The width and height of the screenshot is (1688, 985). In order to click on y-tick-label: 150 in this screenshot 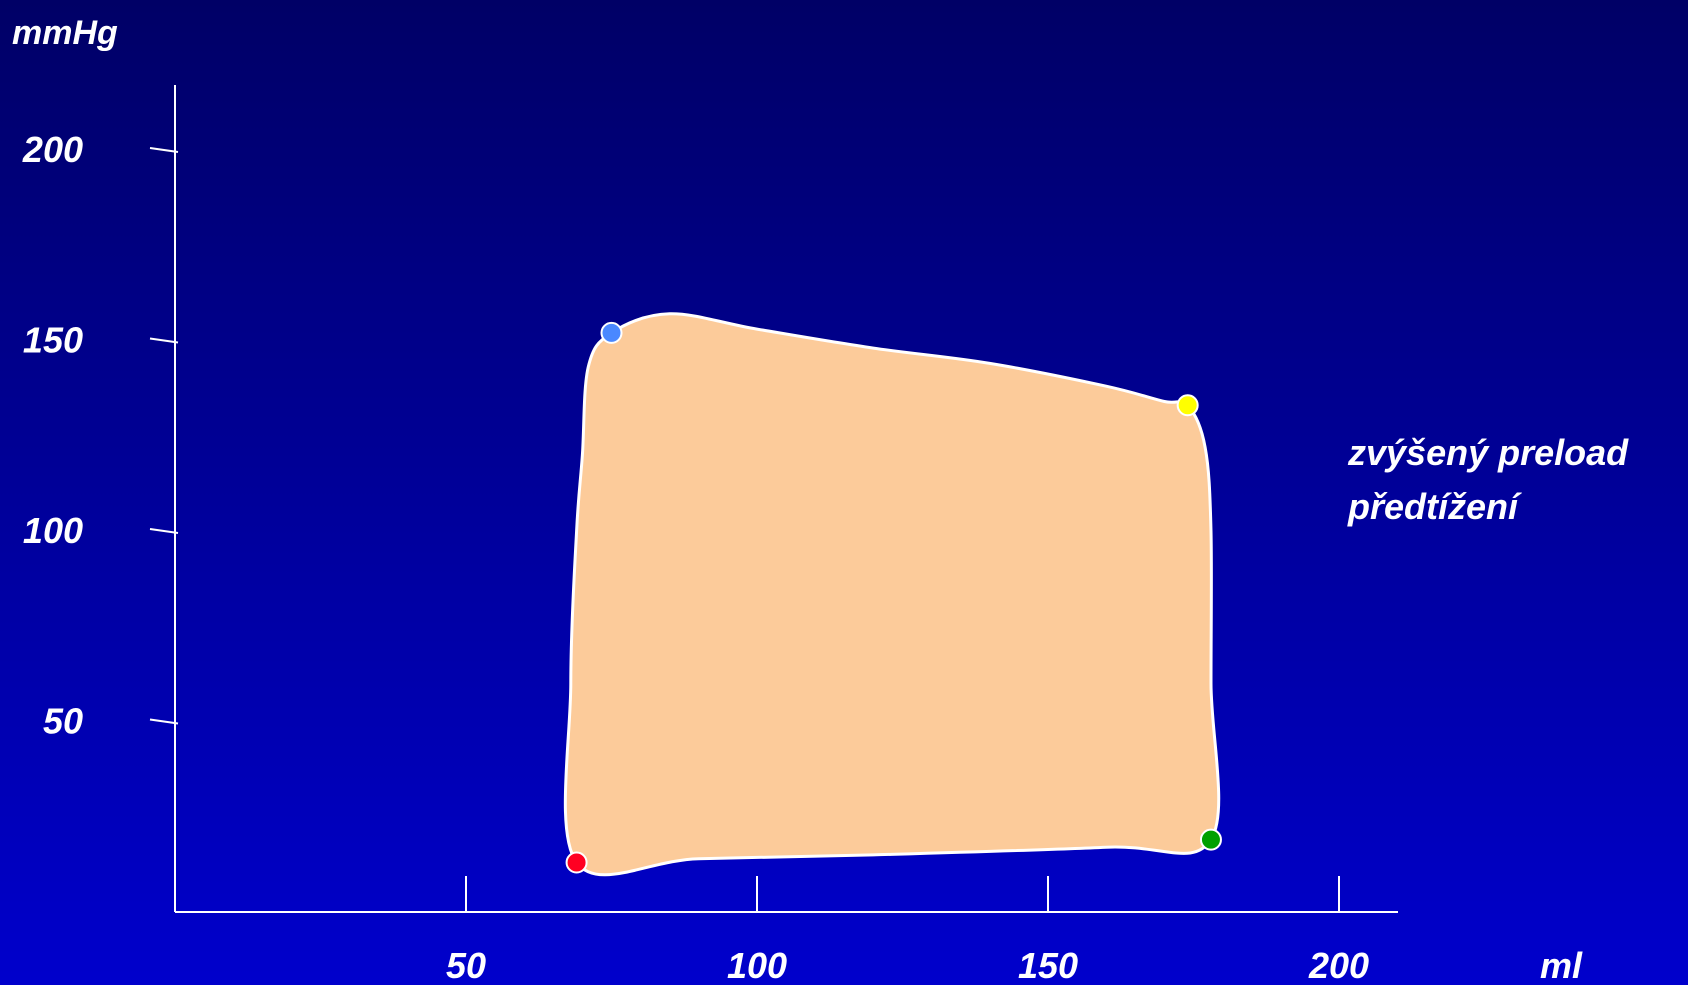, I will do `click(53, 340)`.